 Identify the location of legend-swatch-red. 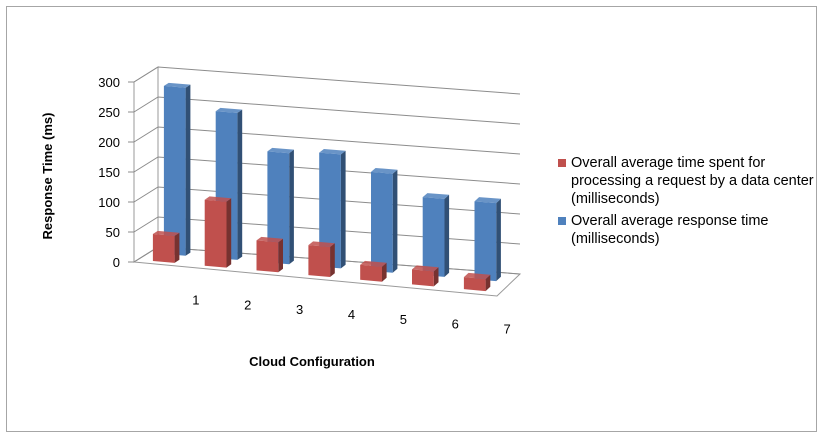
(562, 163).